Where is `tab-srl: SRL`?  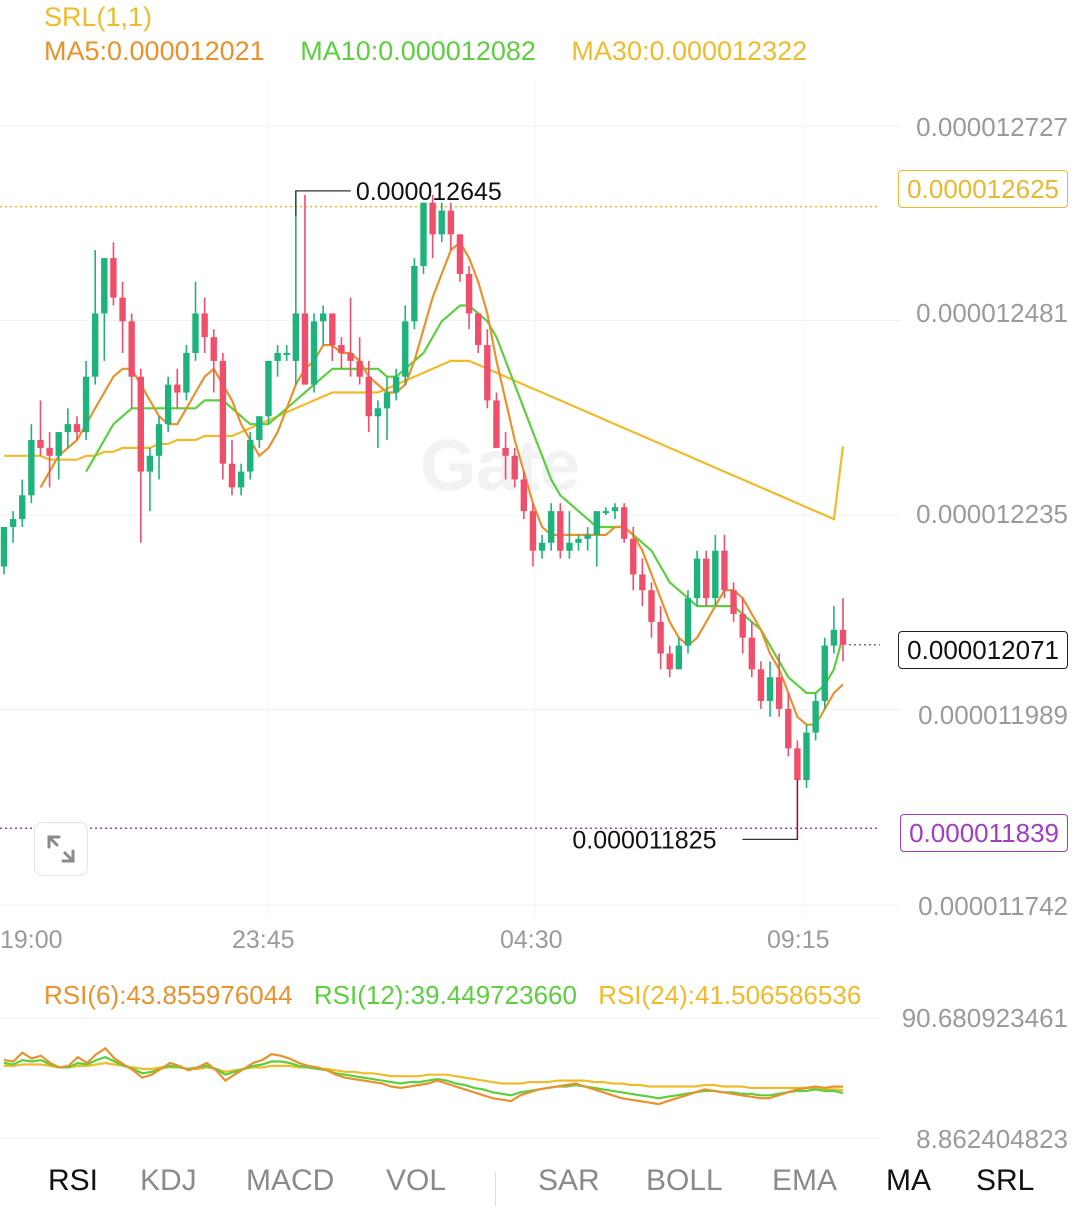
tab-srl: SRL is located at coordinates (1005, 1180).